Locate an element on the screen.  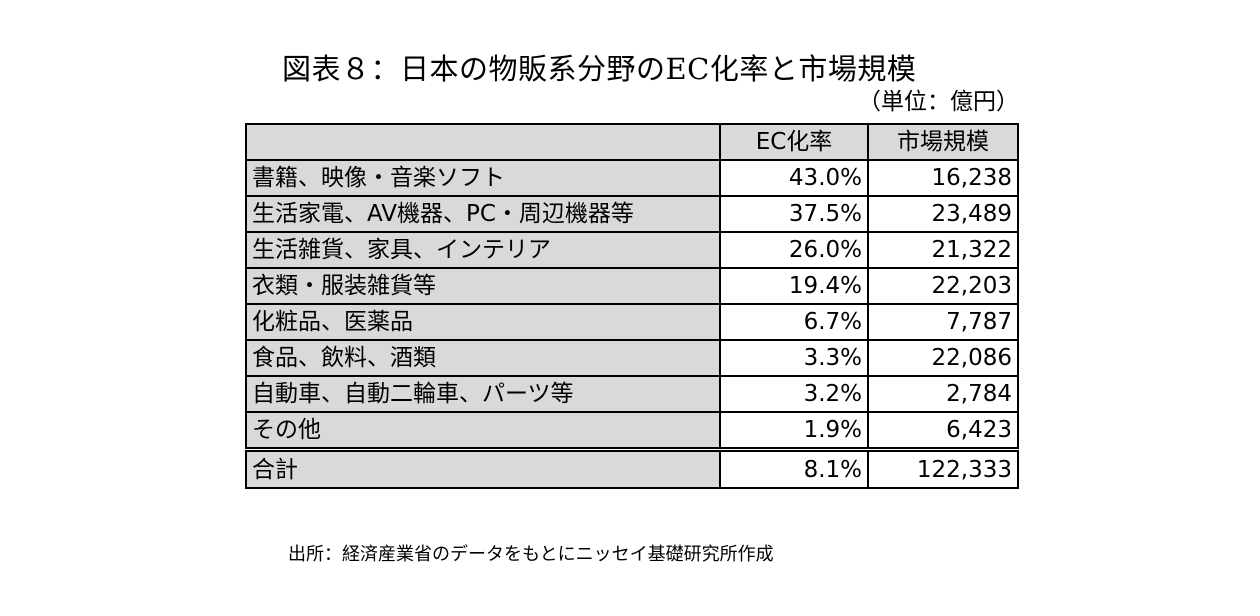
table-row: 自動車、自動二輪車、パーツ等 3.2% 2,784 is located at coordinates (632, 394).